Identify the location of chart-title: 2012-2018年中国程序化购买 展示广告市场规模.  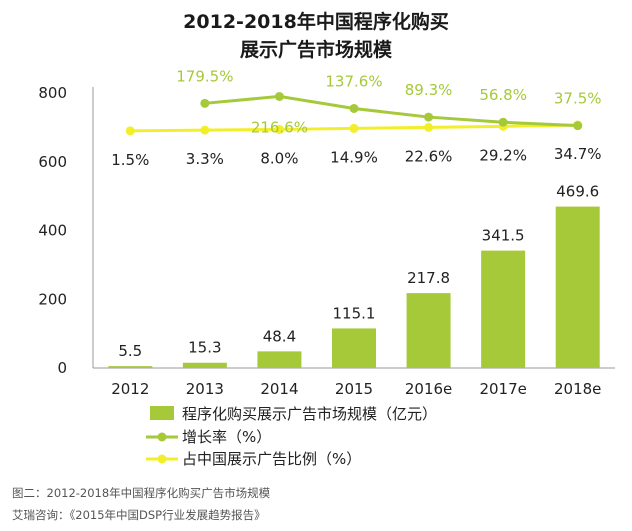
(316, 36).